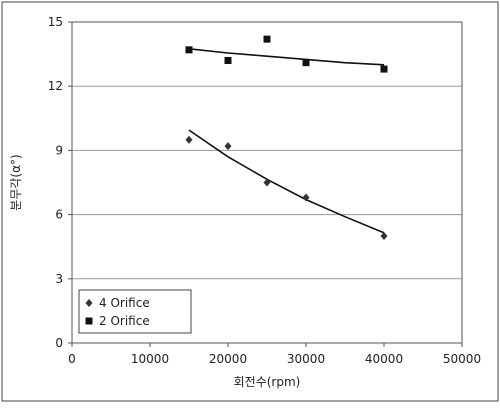  What do you see at coordinates (124, 321) in the screenshot?
I see `legend-label: 2 Orifice` at bounding box center [124, 321].